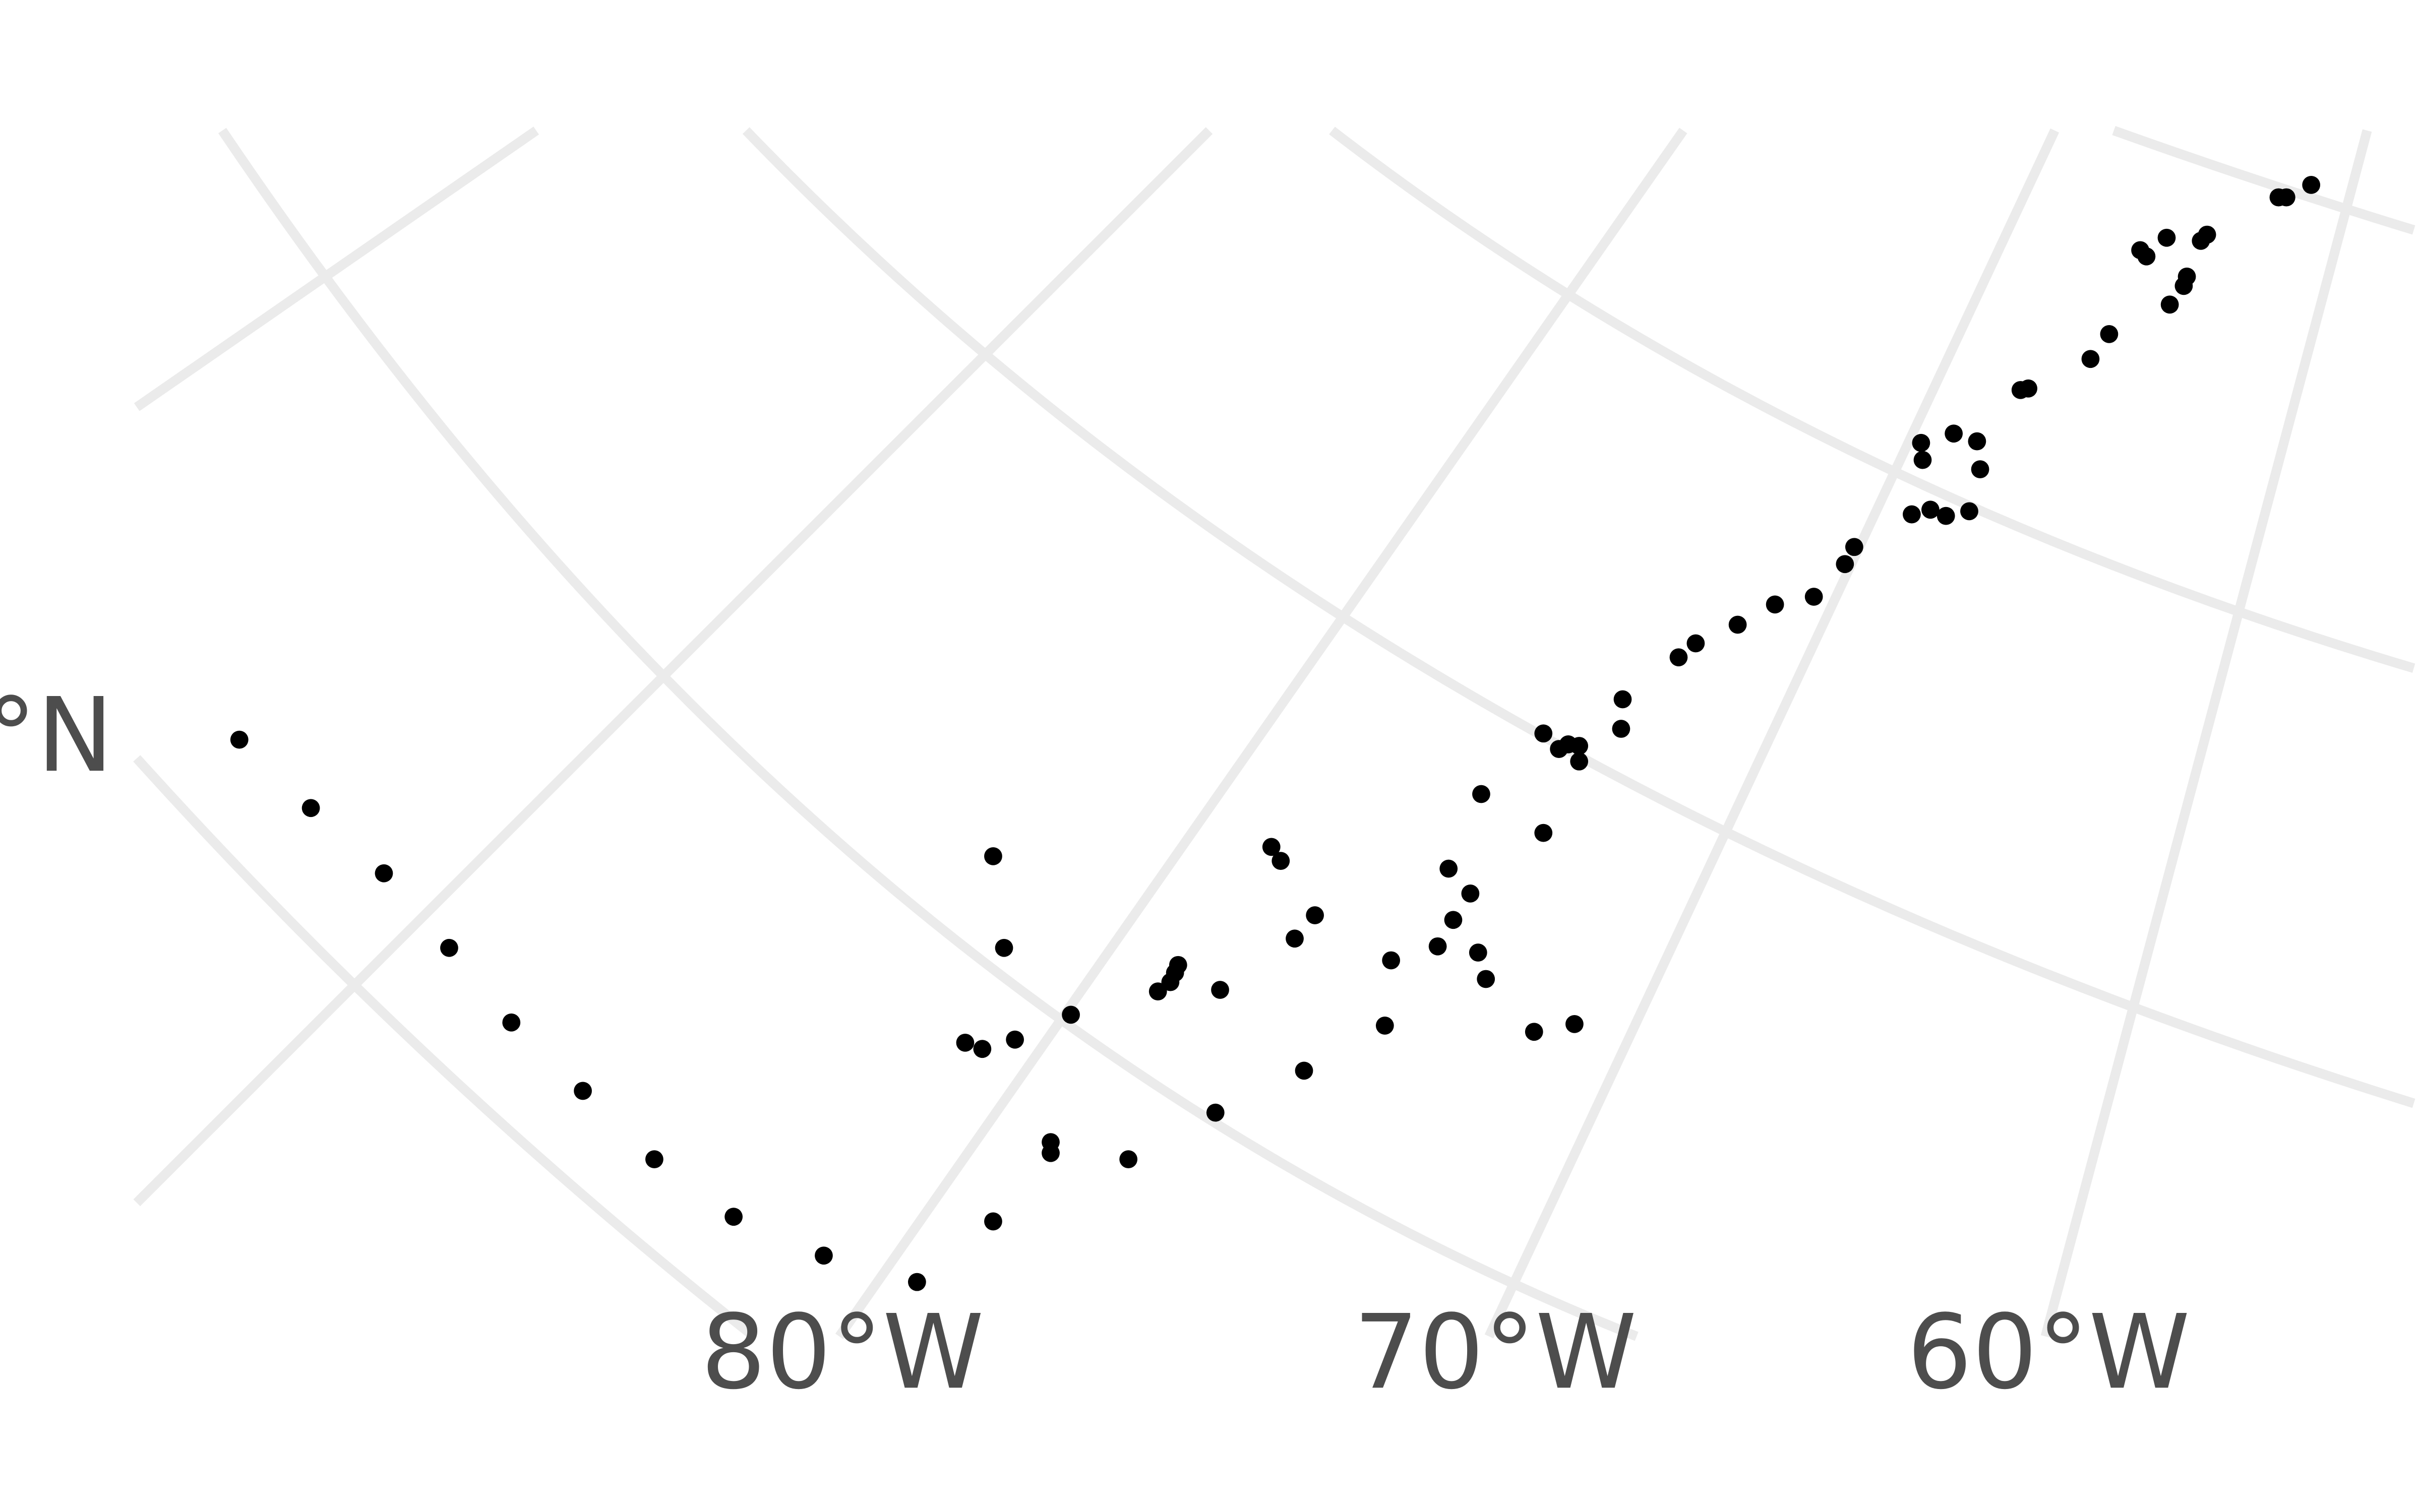  What do you see at coordinates (2048, 1352) in the screenshot?
I see `longitude-label-60w: 60°W` at bounding box center [2048, 1352].